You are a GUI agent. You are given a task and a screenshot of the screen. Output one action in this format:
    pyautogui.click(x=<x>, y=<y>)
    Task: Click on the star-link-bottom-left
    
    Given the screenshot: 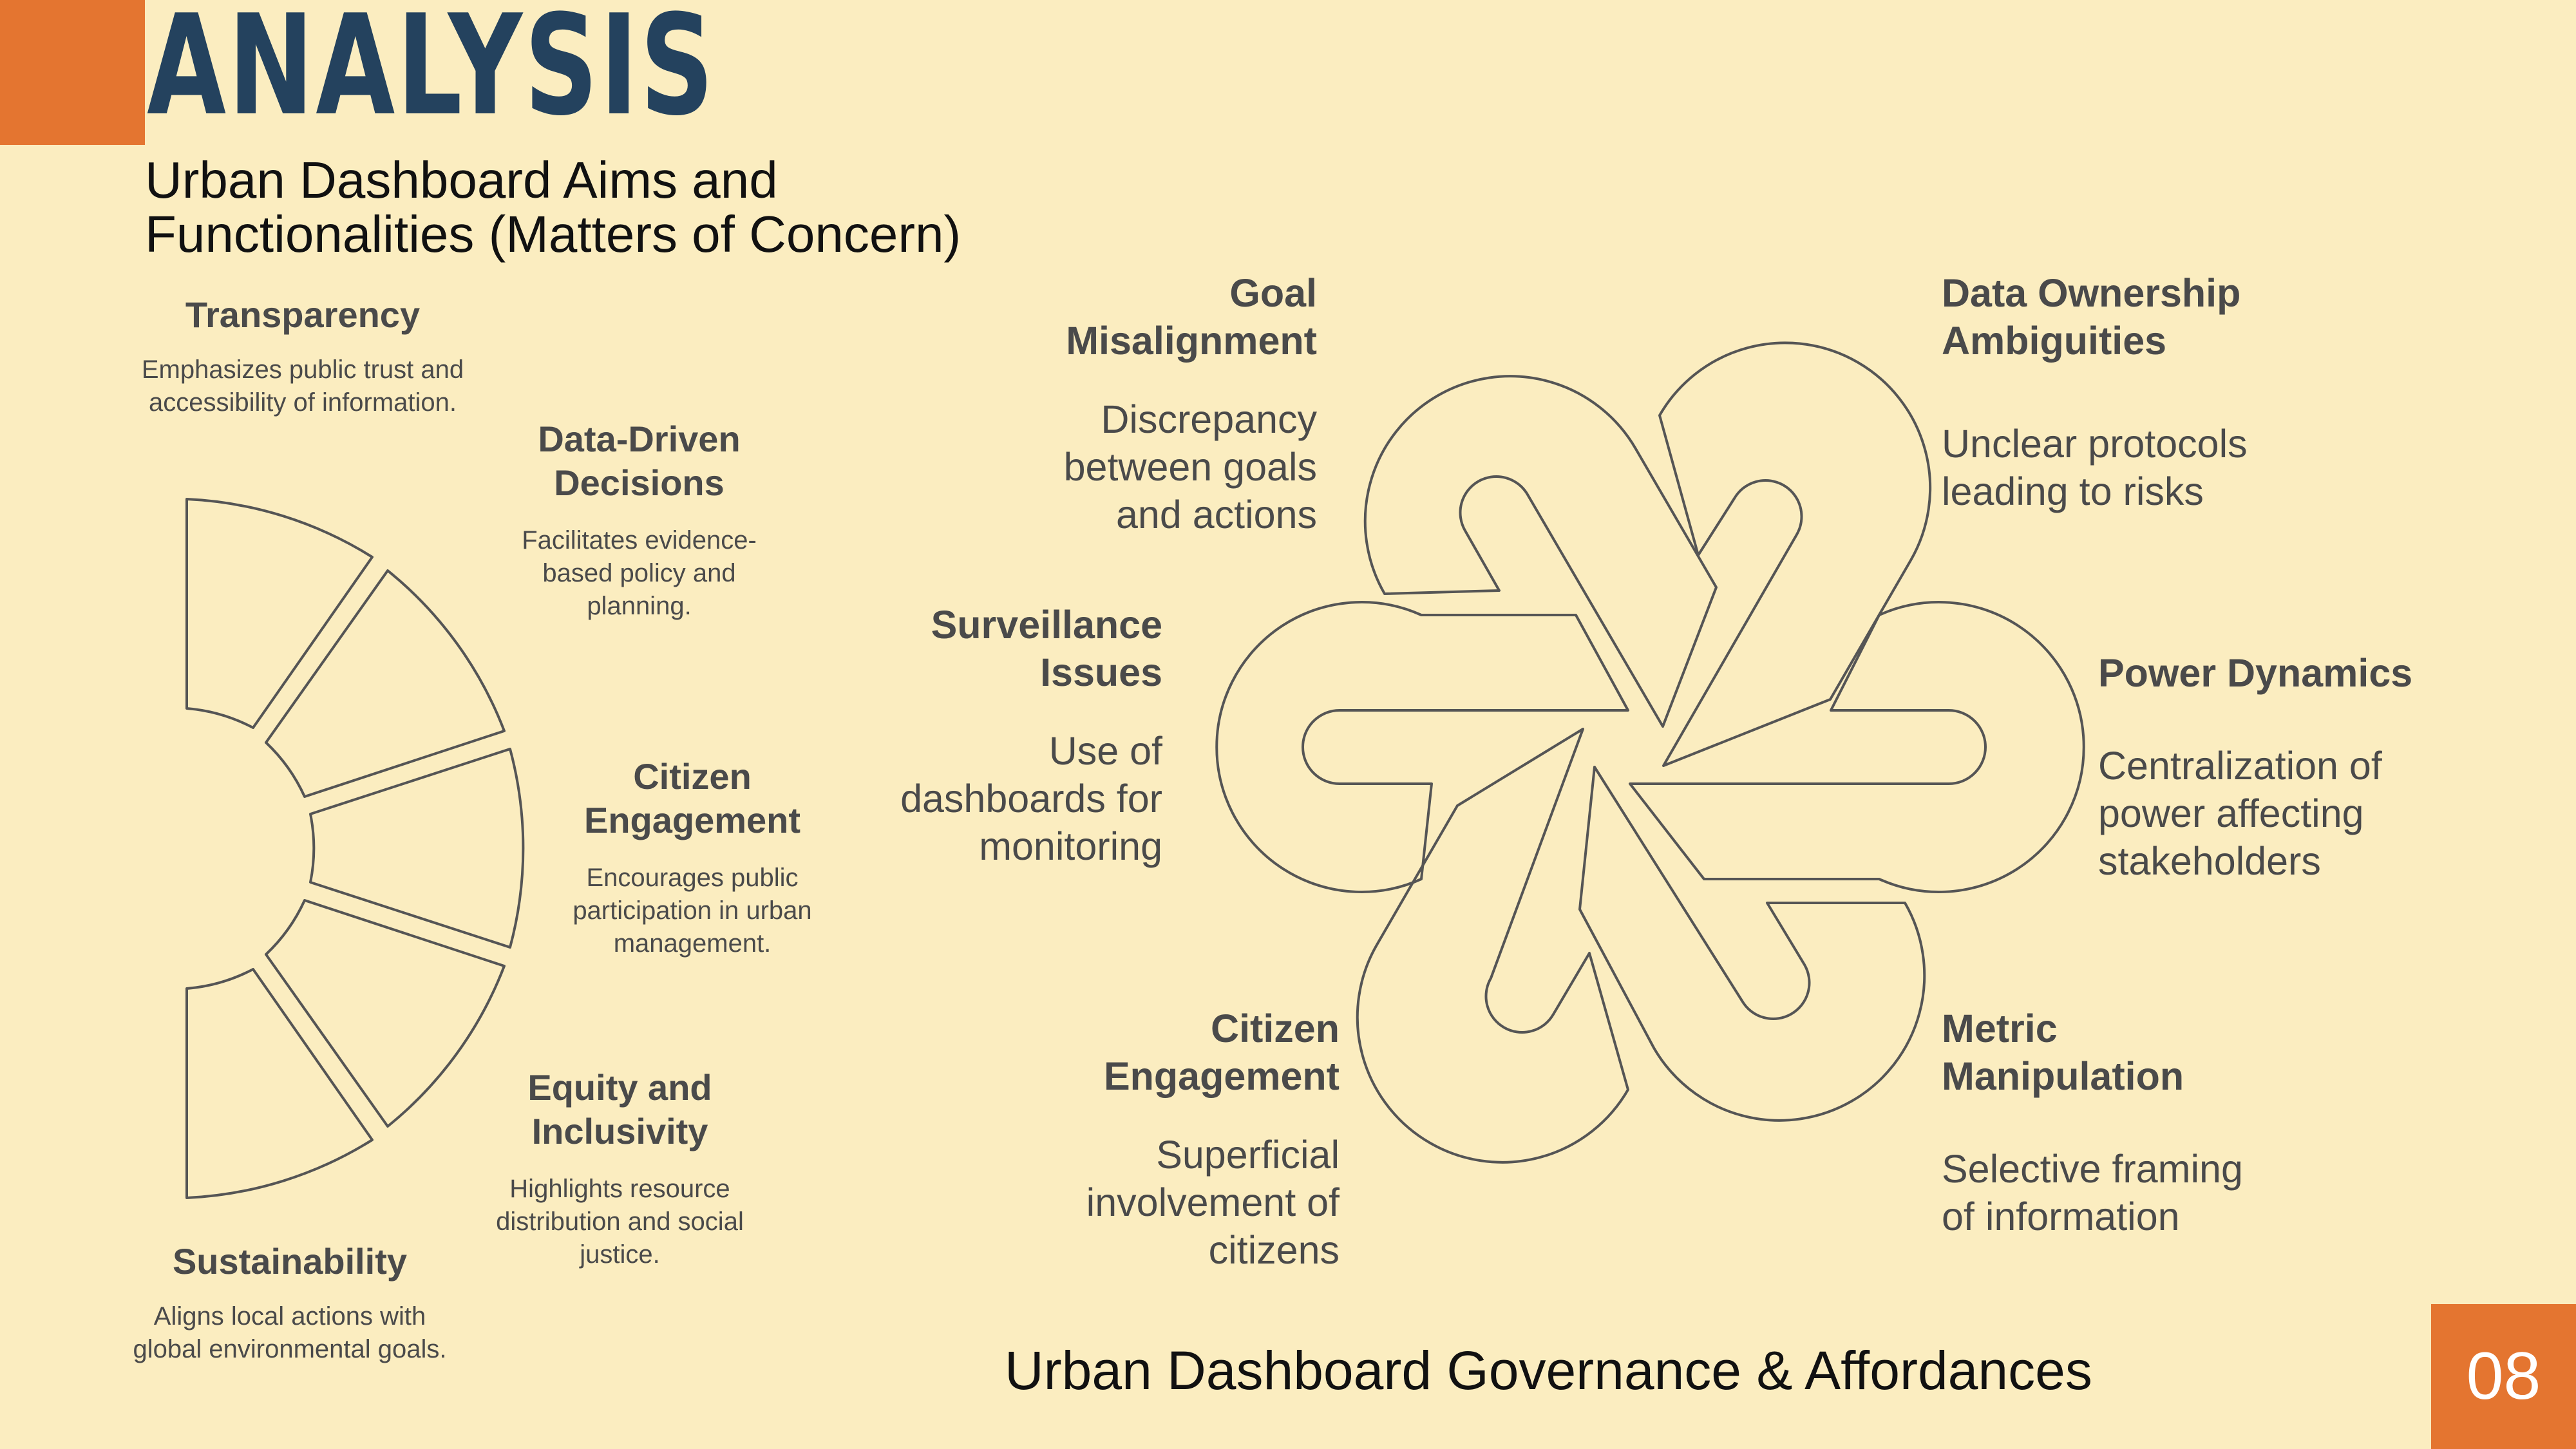 What is the action you would take?
    pyautogui.click(x=1492, y=946)
    